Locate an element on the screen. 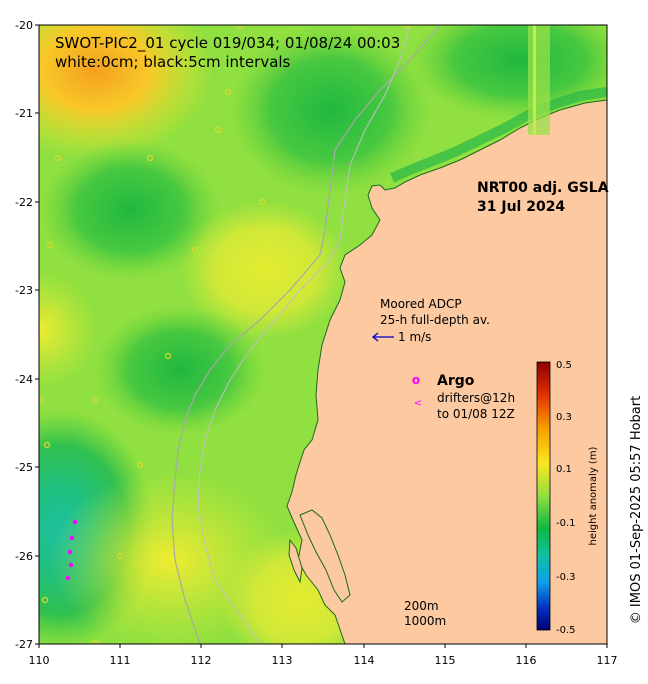 This screenshot has height=684, width=648. colorbar-tick: 0.5 is located at coordinates (564, 365).